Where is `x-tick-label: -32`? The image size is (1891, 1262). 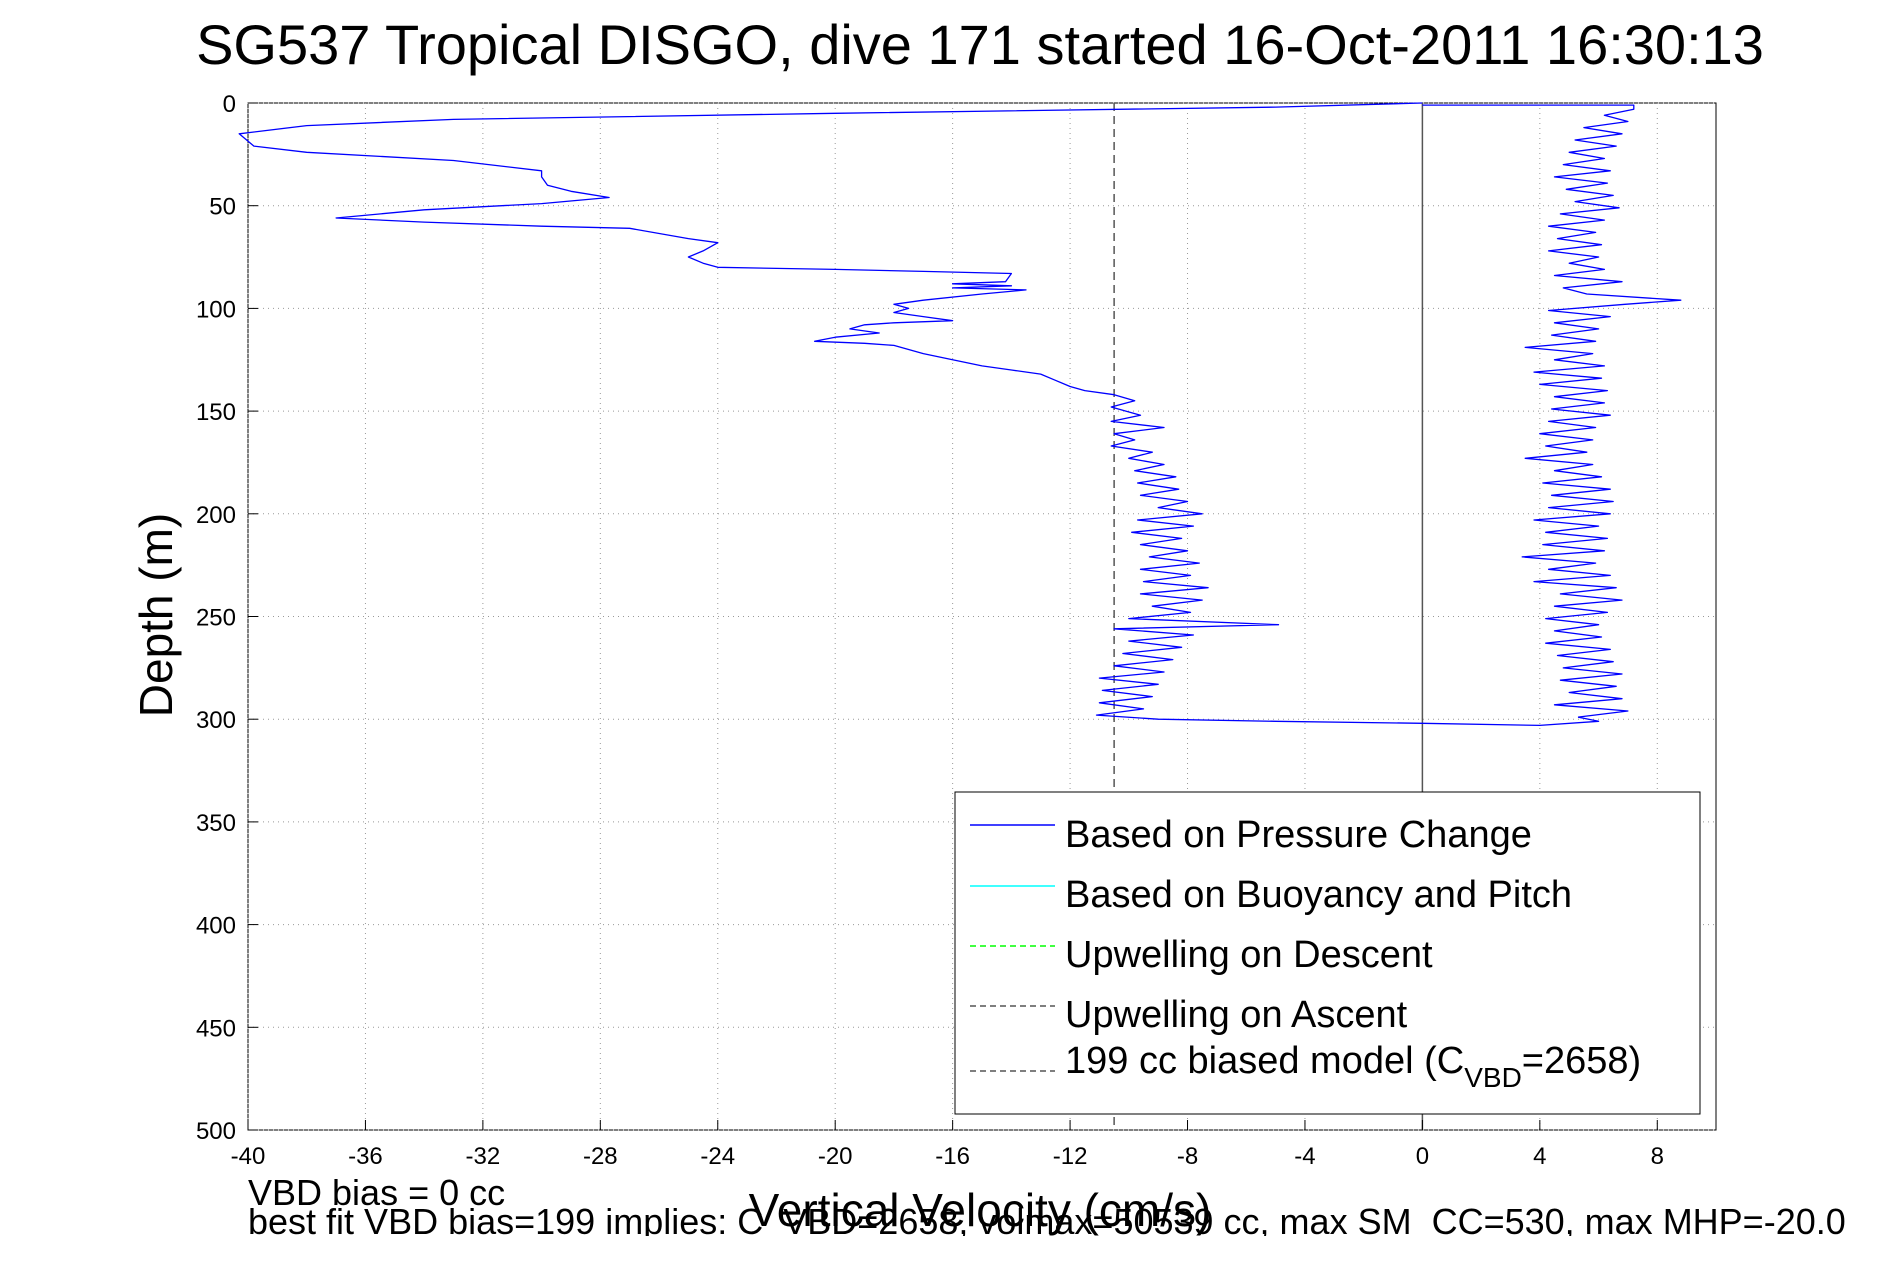
x-tick-label: -32 is located at coordinates (483, 1156).